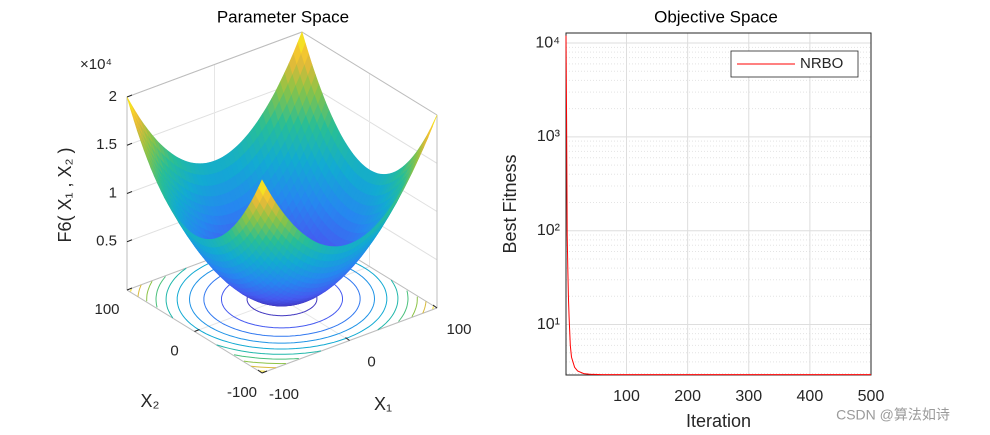 This screenshot has width=990, height=435. I want to click on y-tick-label: 100, so click(106, 309).